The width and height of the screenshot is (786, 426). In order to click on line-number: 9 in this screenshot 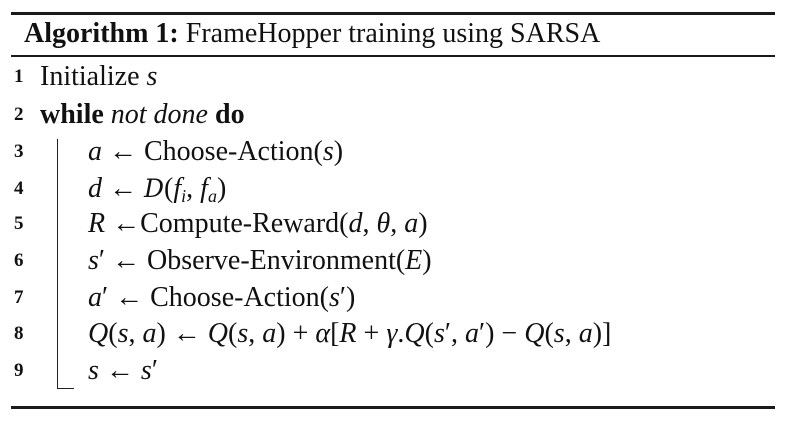, I will do `click(19, 370)`.